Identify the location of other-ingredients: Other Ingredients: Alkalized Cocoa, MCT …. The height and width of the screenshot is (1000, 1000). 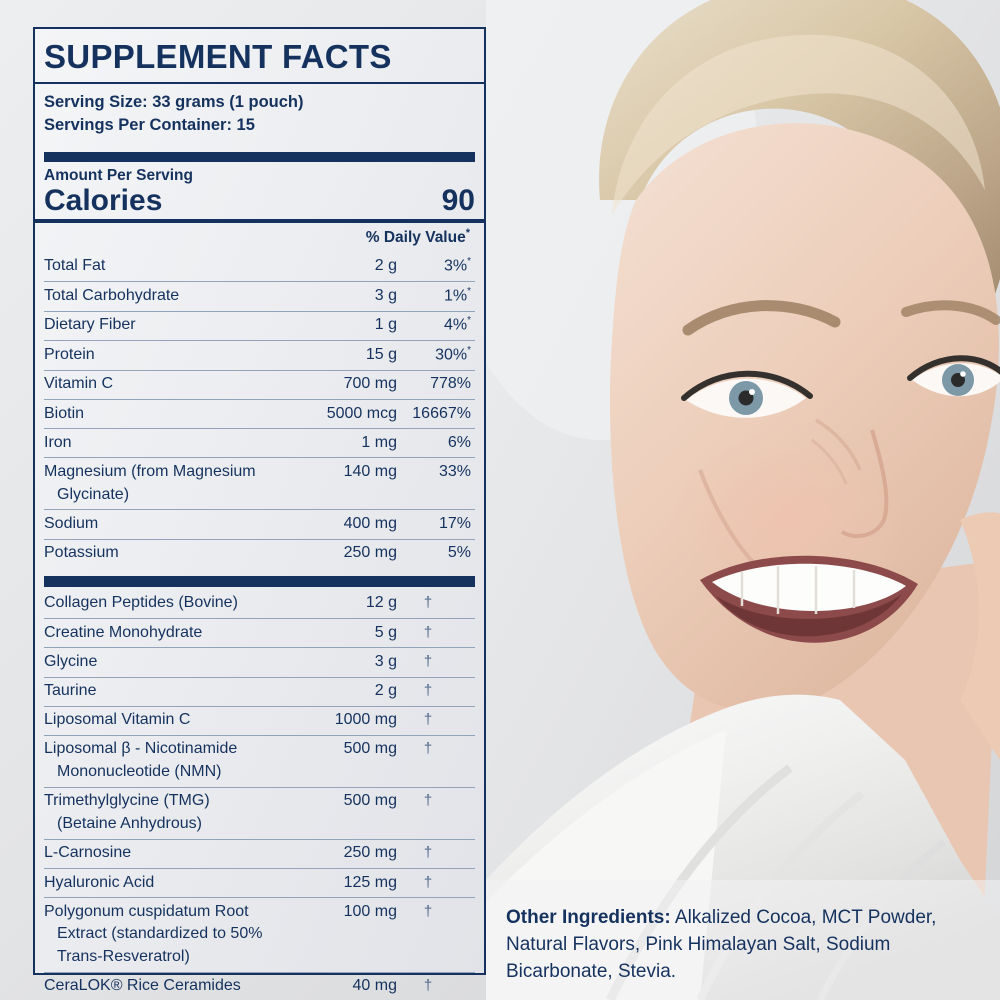
(746, 945).